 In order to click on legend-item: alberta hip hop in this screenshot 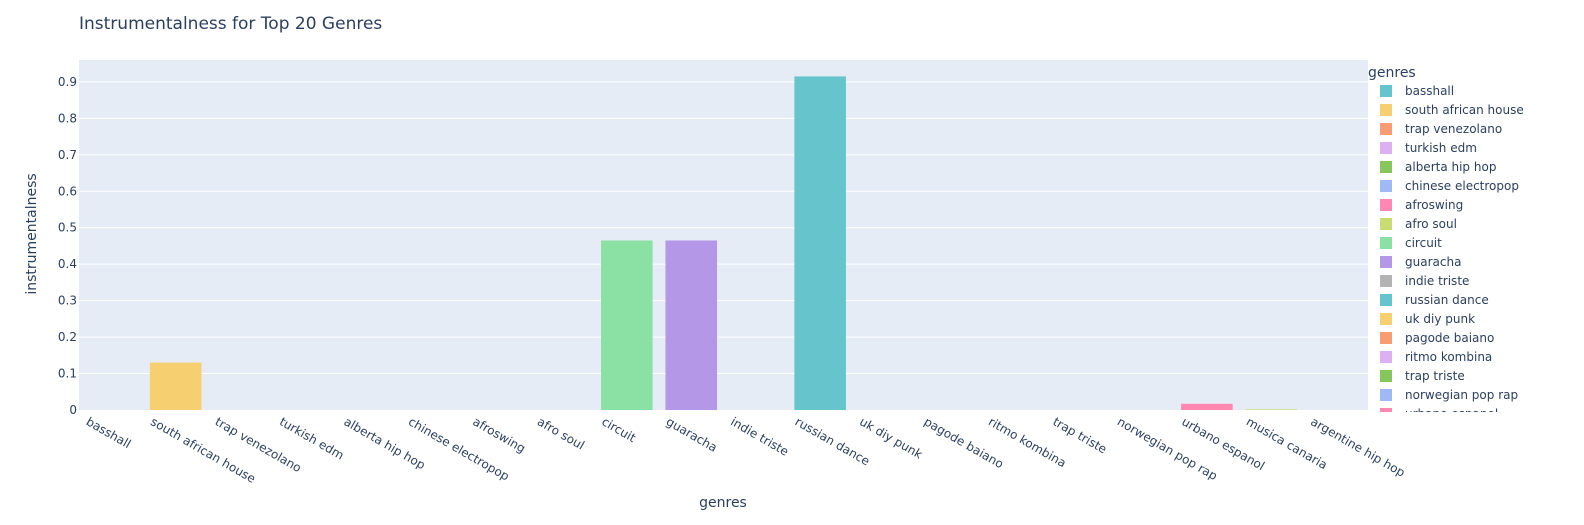, I will do `click(1438, 167)`.